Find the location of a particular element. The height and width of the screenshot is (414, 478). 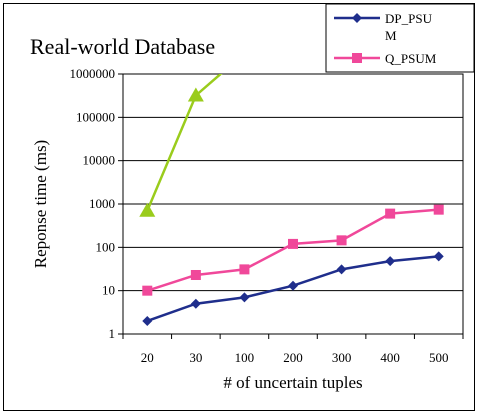

x-tick-label-200: 200 is located at coordinates (293, 357).